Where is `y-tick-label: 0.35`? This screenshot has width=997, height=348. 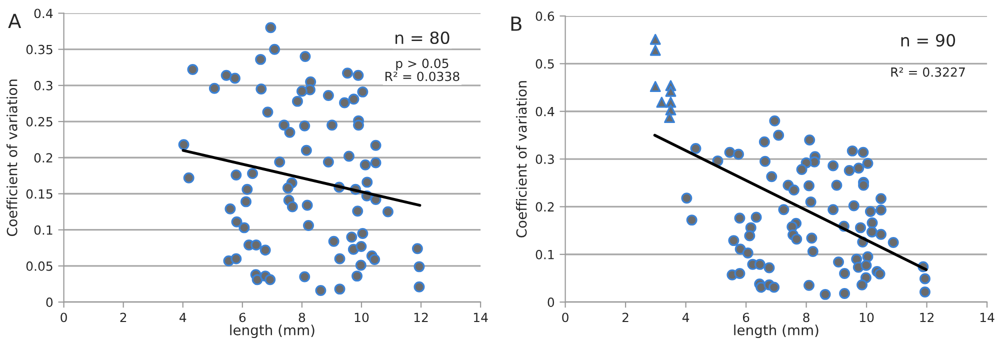 y-tick-label: 0.35 is located at coordinates (39, 49).